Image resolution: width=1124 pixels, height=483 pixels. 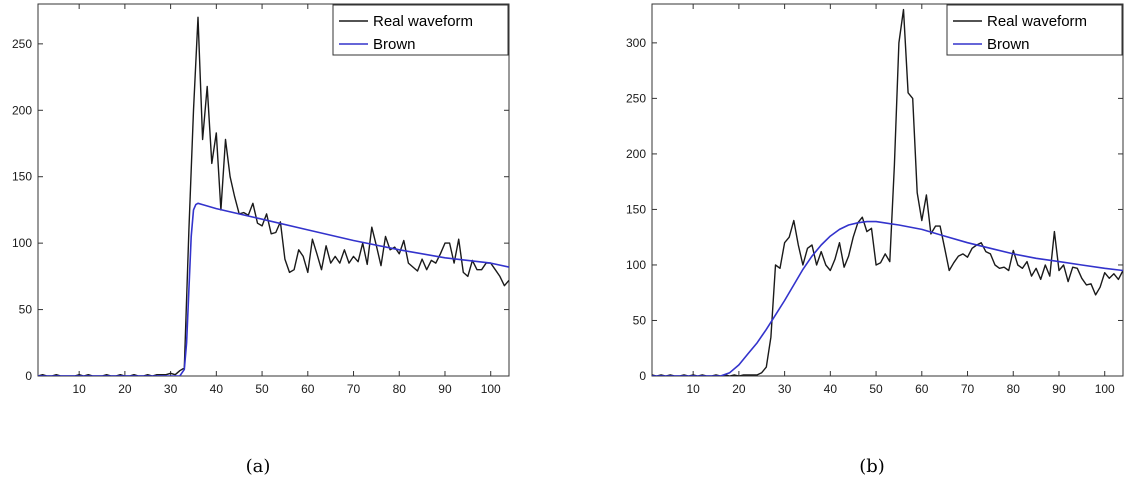 I want to click on panel-a-x-tick-label: 60, so click(x=308, y=389).